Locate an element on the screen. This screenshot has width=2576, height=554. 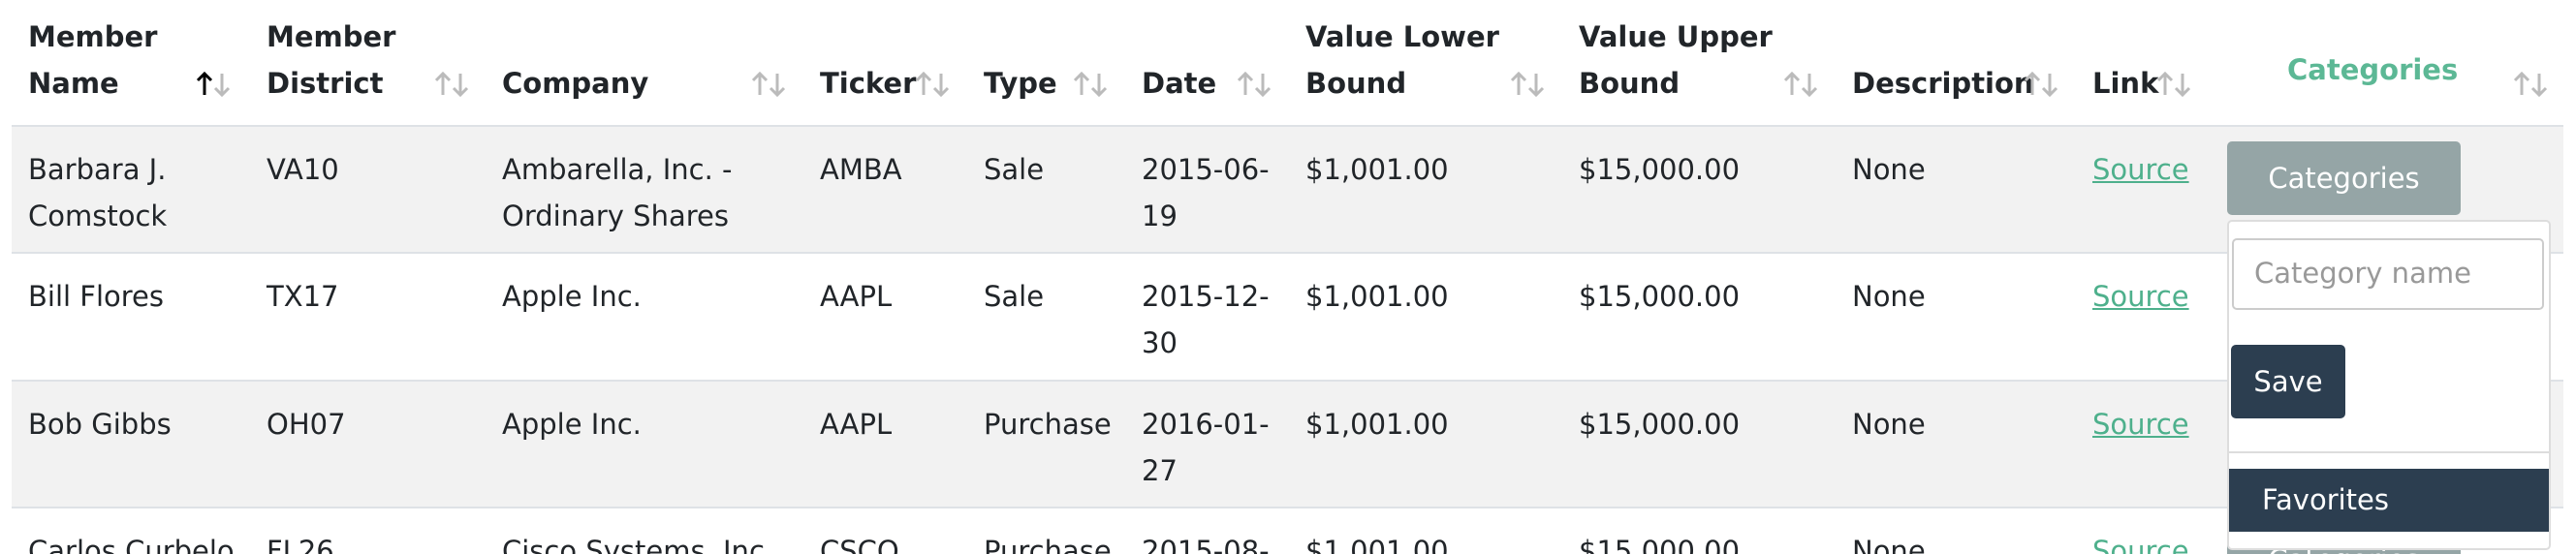
input-placeholder: Category name is located at coordinates (2362, 273).